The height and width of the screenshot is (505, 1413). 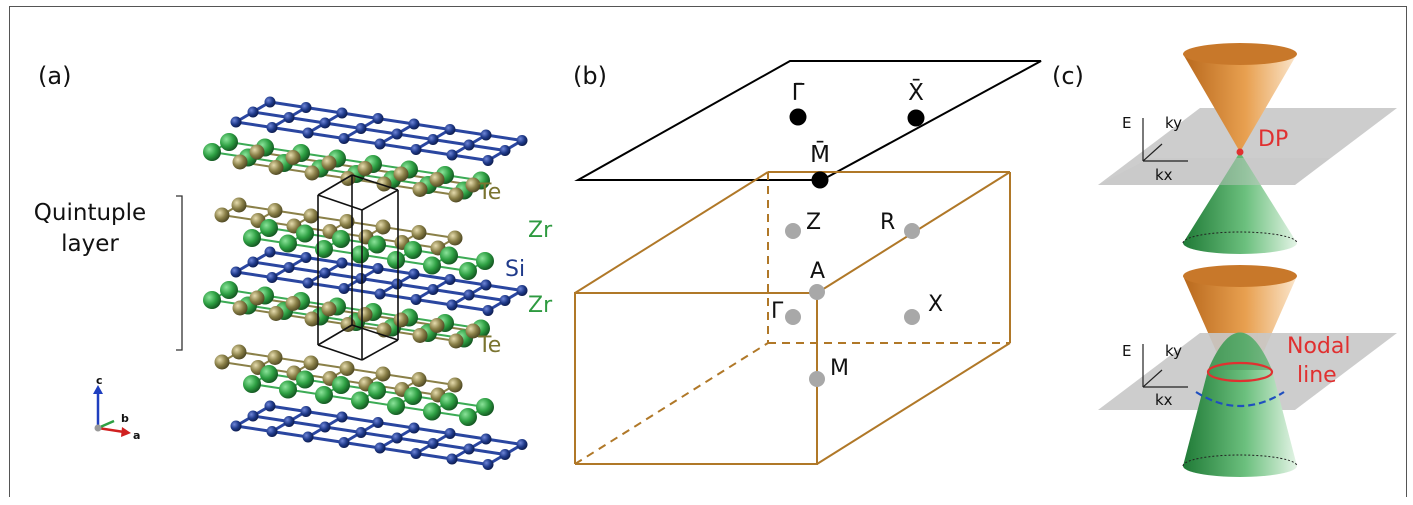 I want to click on nodal-line-ring, so click(x=1240, y=372).